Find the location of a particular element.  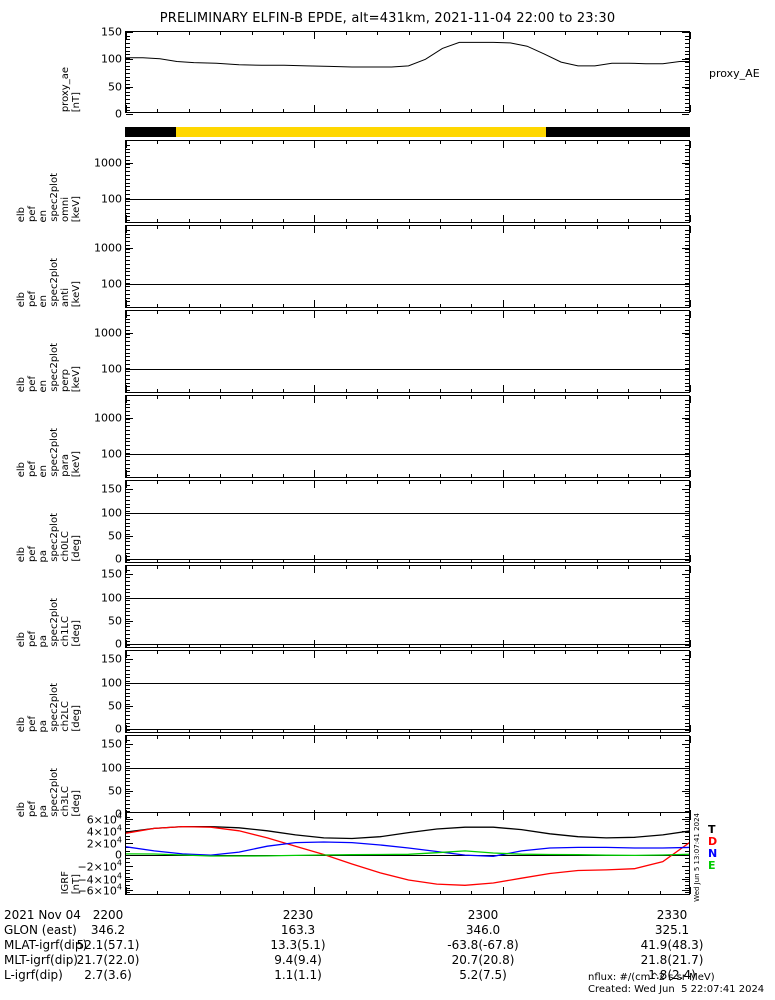

footer-cell: 5.2(7.5) is located at coordinates (483, 975).